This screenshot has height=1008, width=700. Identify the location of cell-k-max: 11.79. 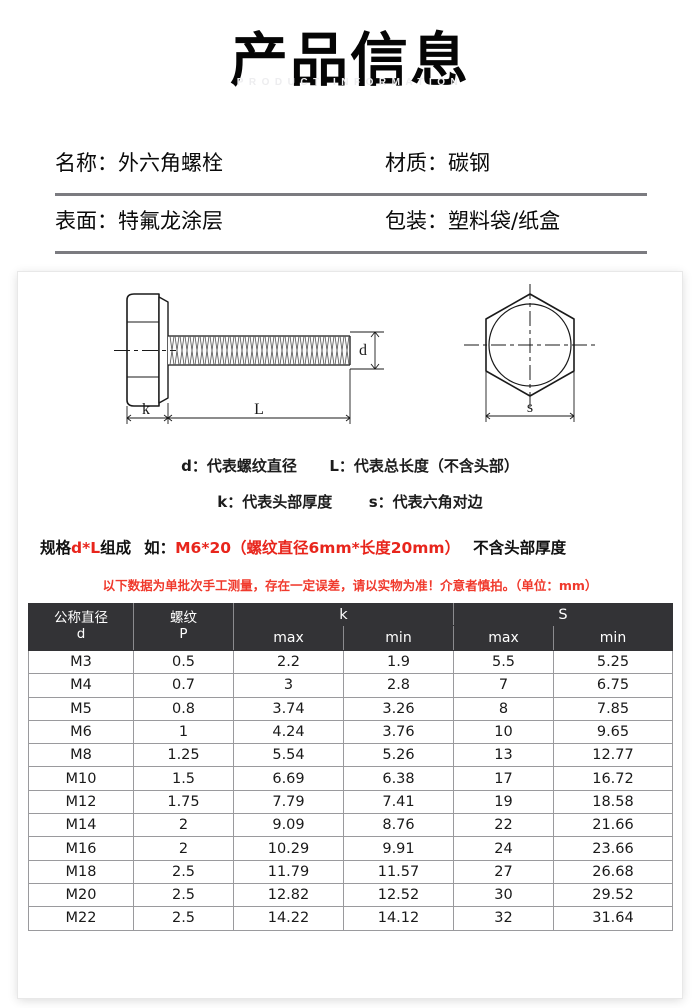
(288, 871).